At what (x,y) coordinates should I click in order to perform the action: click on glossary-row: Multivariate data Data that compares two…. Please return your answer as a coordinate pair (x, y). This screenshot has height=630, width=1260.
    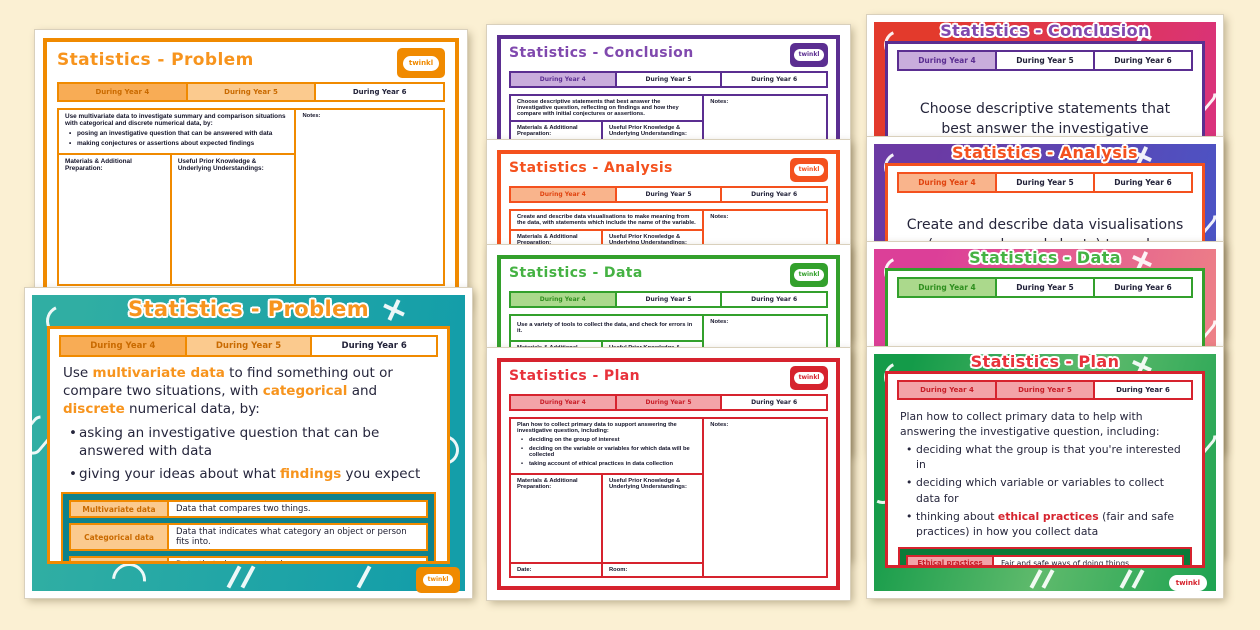
    Looking at the image, I should click on (248, 509).